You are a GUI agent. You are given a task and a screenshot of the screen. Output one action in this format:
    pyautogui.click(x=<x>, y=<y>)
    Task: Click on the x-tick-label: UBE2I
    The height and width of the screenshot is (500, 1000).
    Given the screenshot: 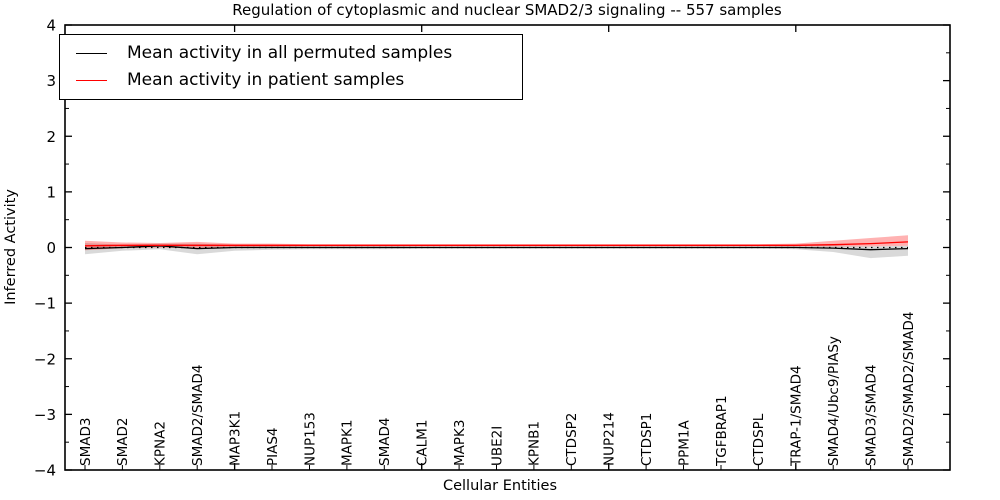 What is the action you would take?
    pyautogui.click(x=497, y=446)
    